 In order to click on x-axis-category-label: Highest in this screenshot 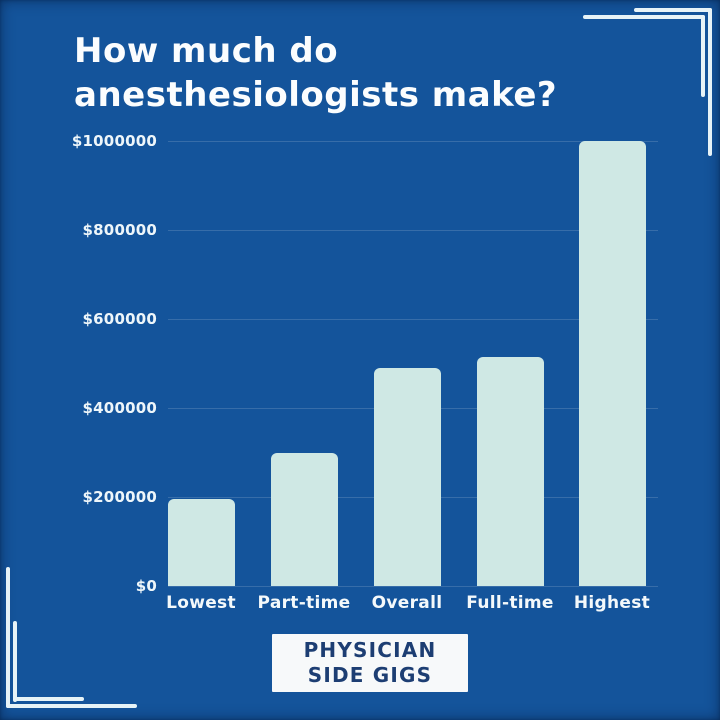, I will do `click(612, 603)`.